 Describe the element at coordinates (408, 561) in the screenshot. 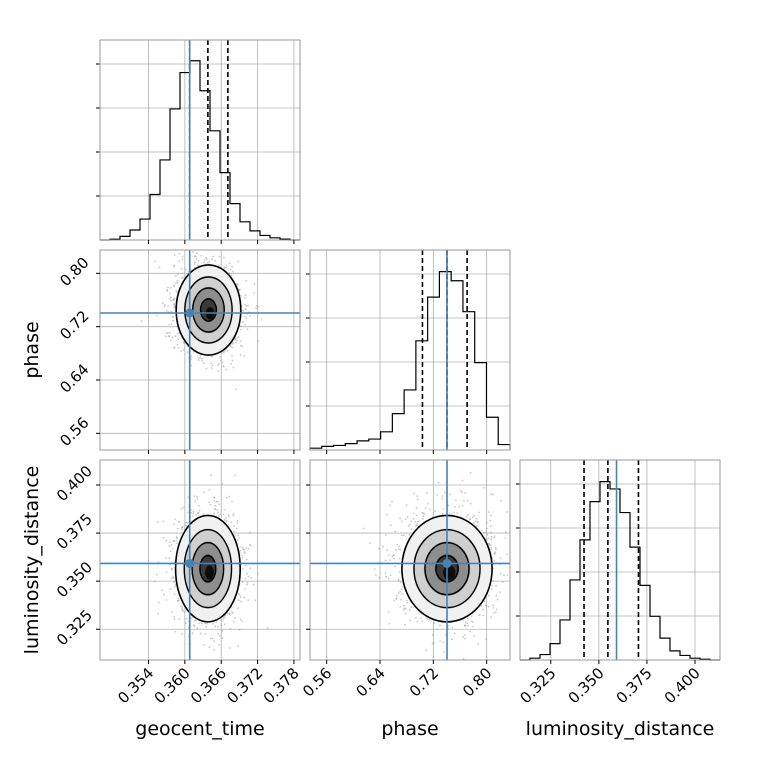

I see `joint-panel-phase-luminosity_distance` at that location.